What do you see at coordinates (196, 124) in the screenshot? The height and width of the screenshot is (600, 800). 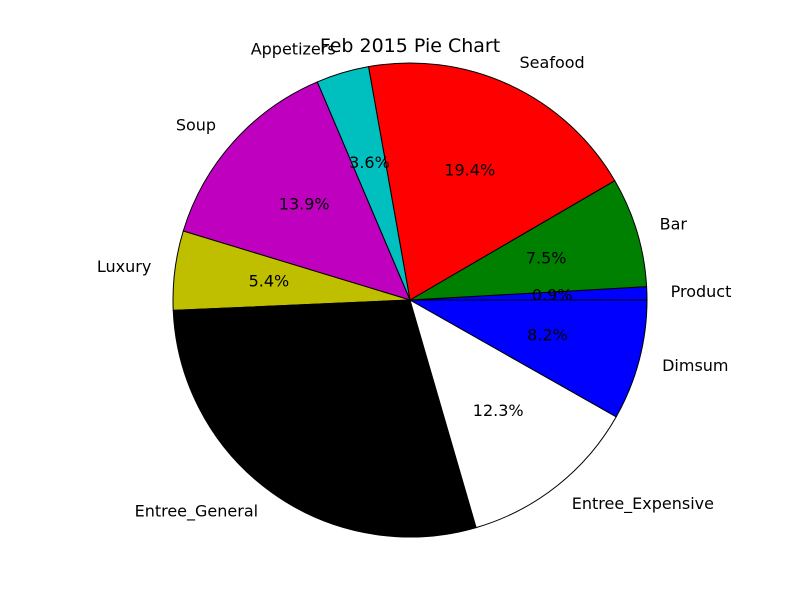 I see `slice-label: Soup` at bounding box center [196, 124].